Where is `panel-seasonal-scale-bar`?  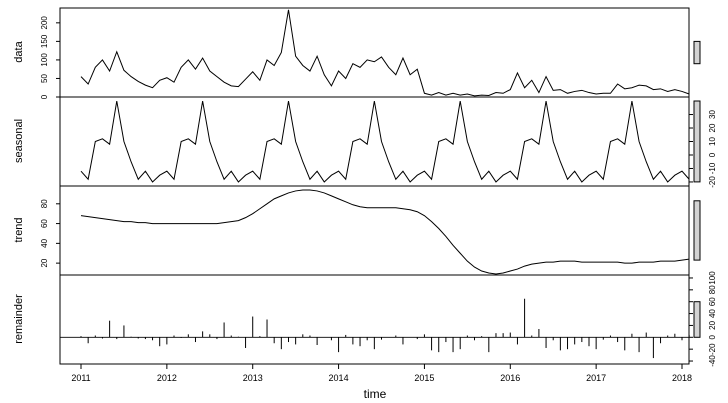 panel-seasonal-scale-bar is located at coordinates (697, 141).